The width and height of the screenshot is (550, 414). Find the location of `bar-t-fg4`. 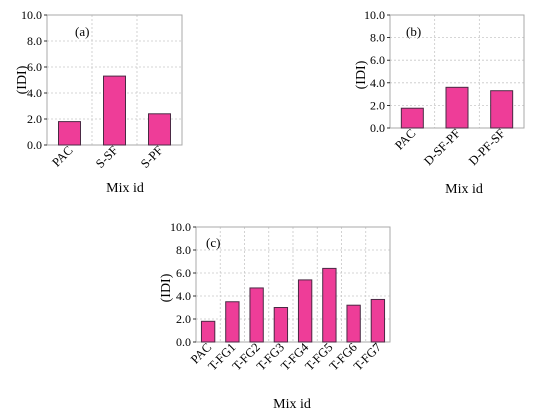

bar-t-fg4 is located at coordinates (305, 311).